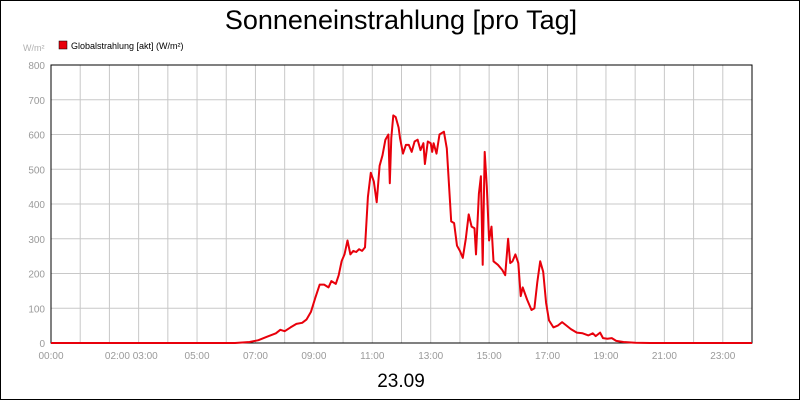 Image resolution: width=800 pixels, height=401 pixels. What do you see at coordinates (401, 381) in the screenshot?
I see `x-axis-date-label: 23.09` at bounding box center [401, 381].